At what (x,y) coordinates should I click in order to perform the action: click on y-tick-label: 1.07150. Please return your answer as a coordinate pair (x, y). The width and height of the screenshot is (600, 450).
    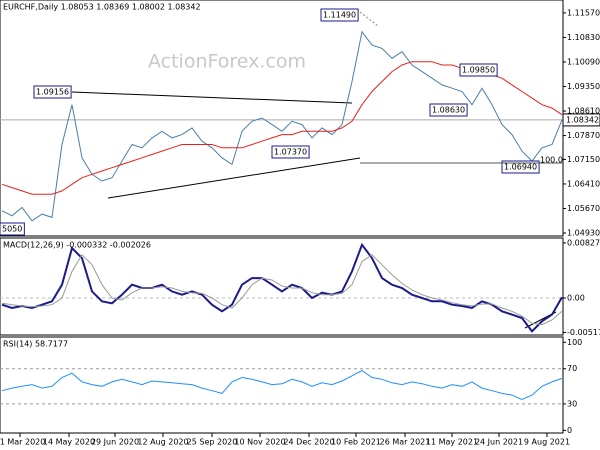
    Looking at the image, I should click on (583, 159).